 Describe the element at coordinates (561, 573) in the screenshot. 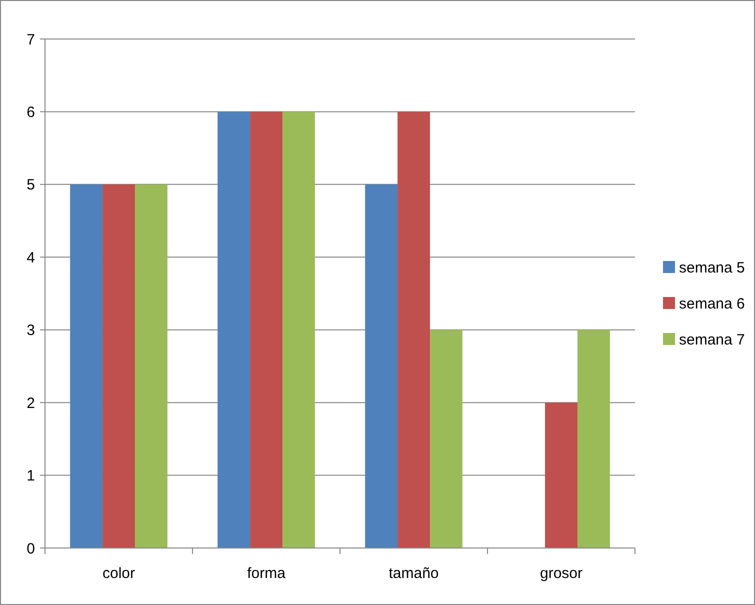

I see `x-tick-label: grosor` at that location.